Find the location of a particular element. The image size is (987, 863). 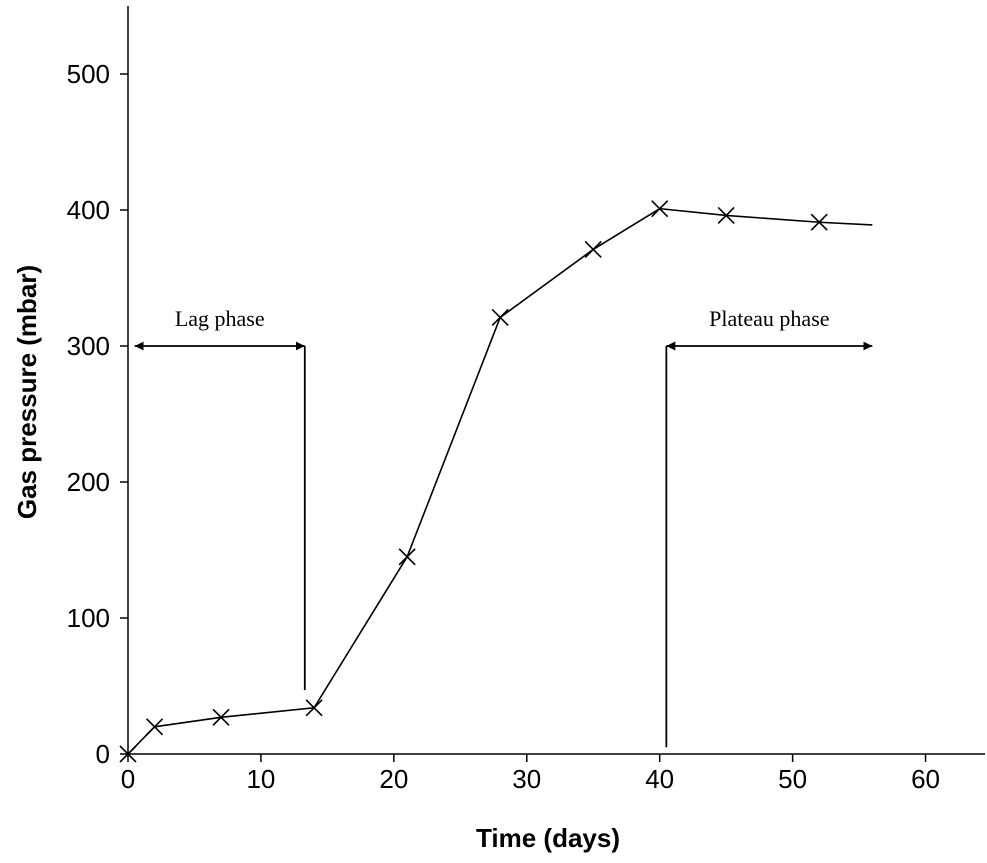

x-tick-label: 50 is located at coordinates (792, 779).